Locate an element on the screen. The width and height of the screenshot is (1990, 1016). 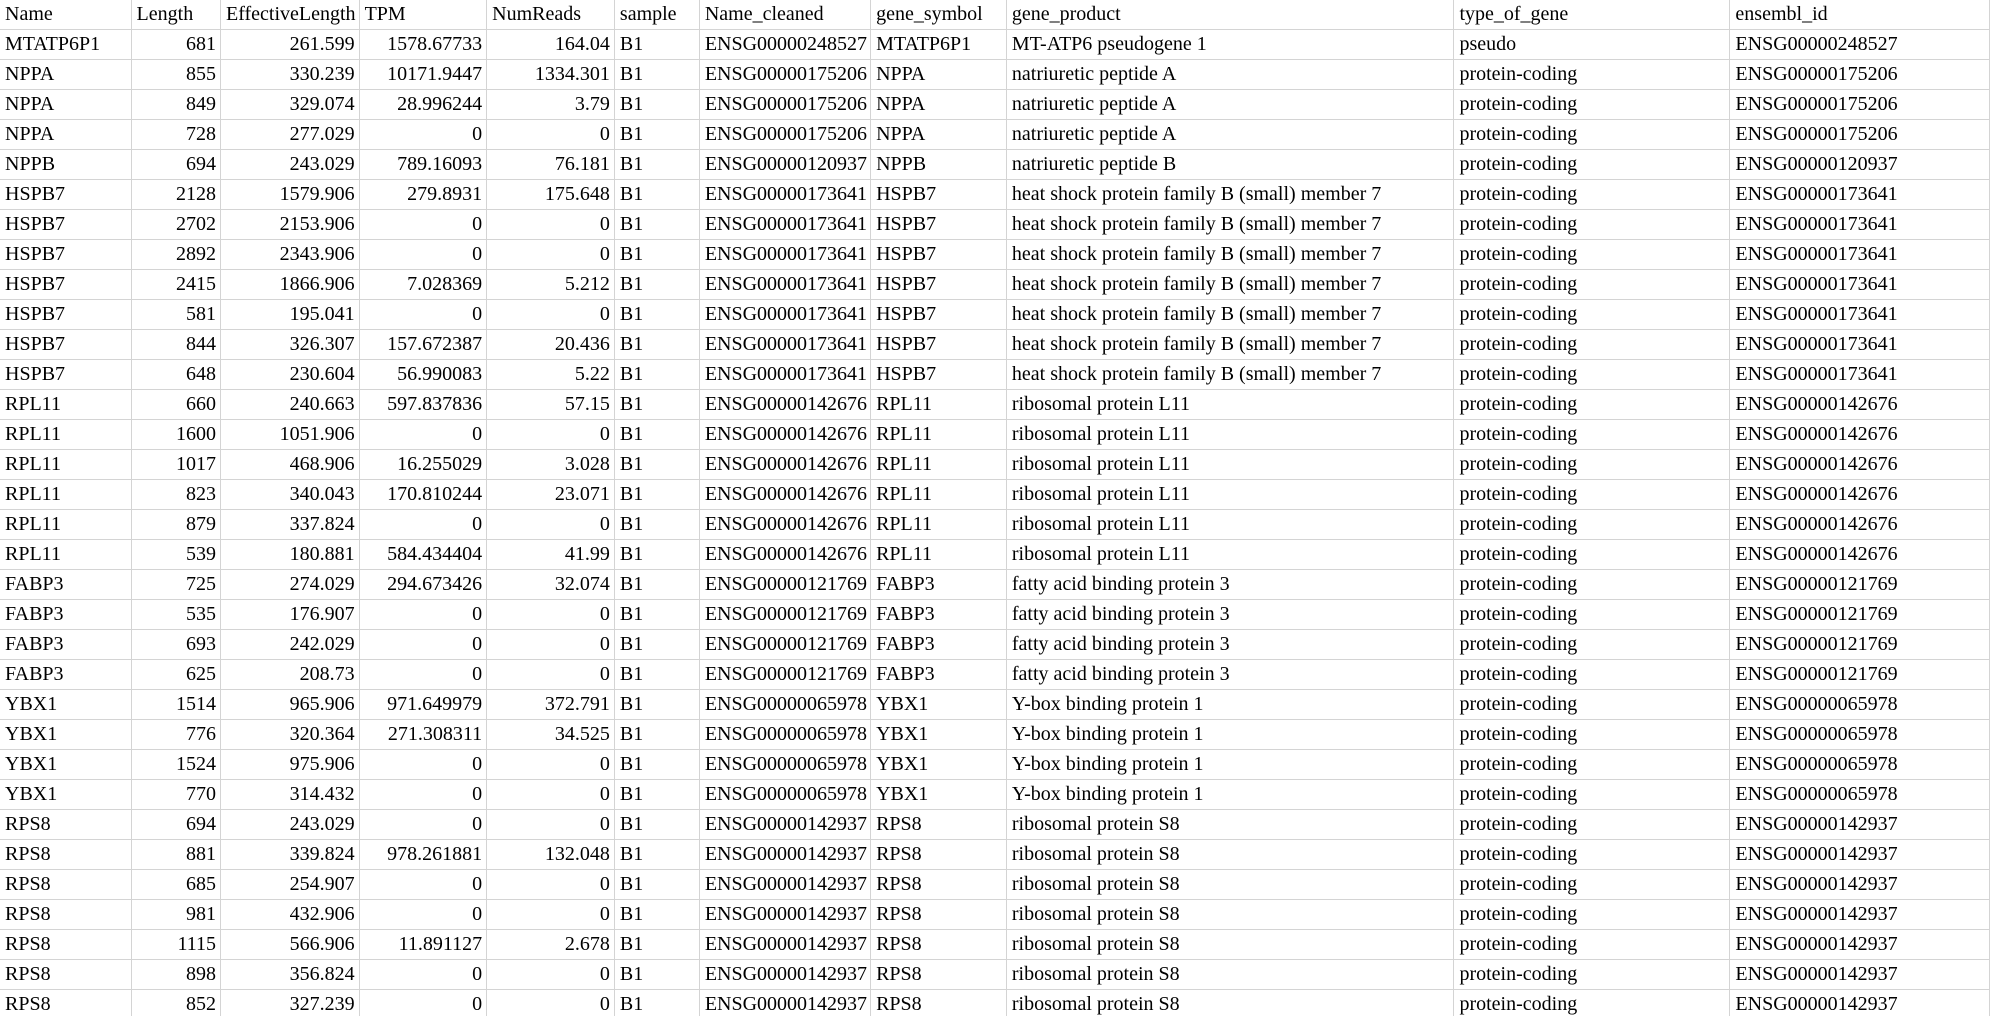
cell: Y-box binding protein 1 is located at coordinates (1230, 734).